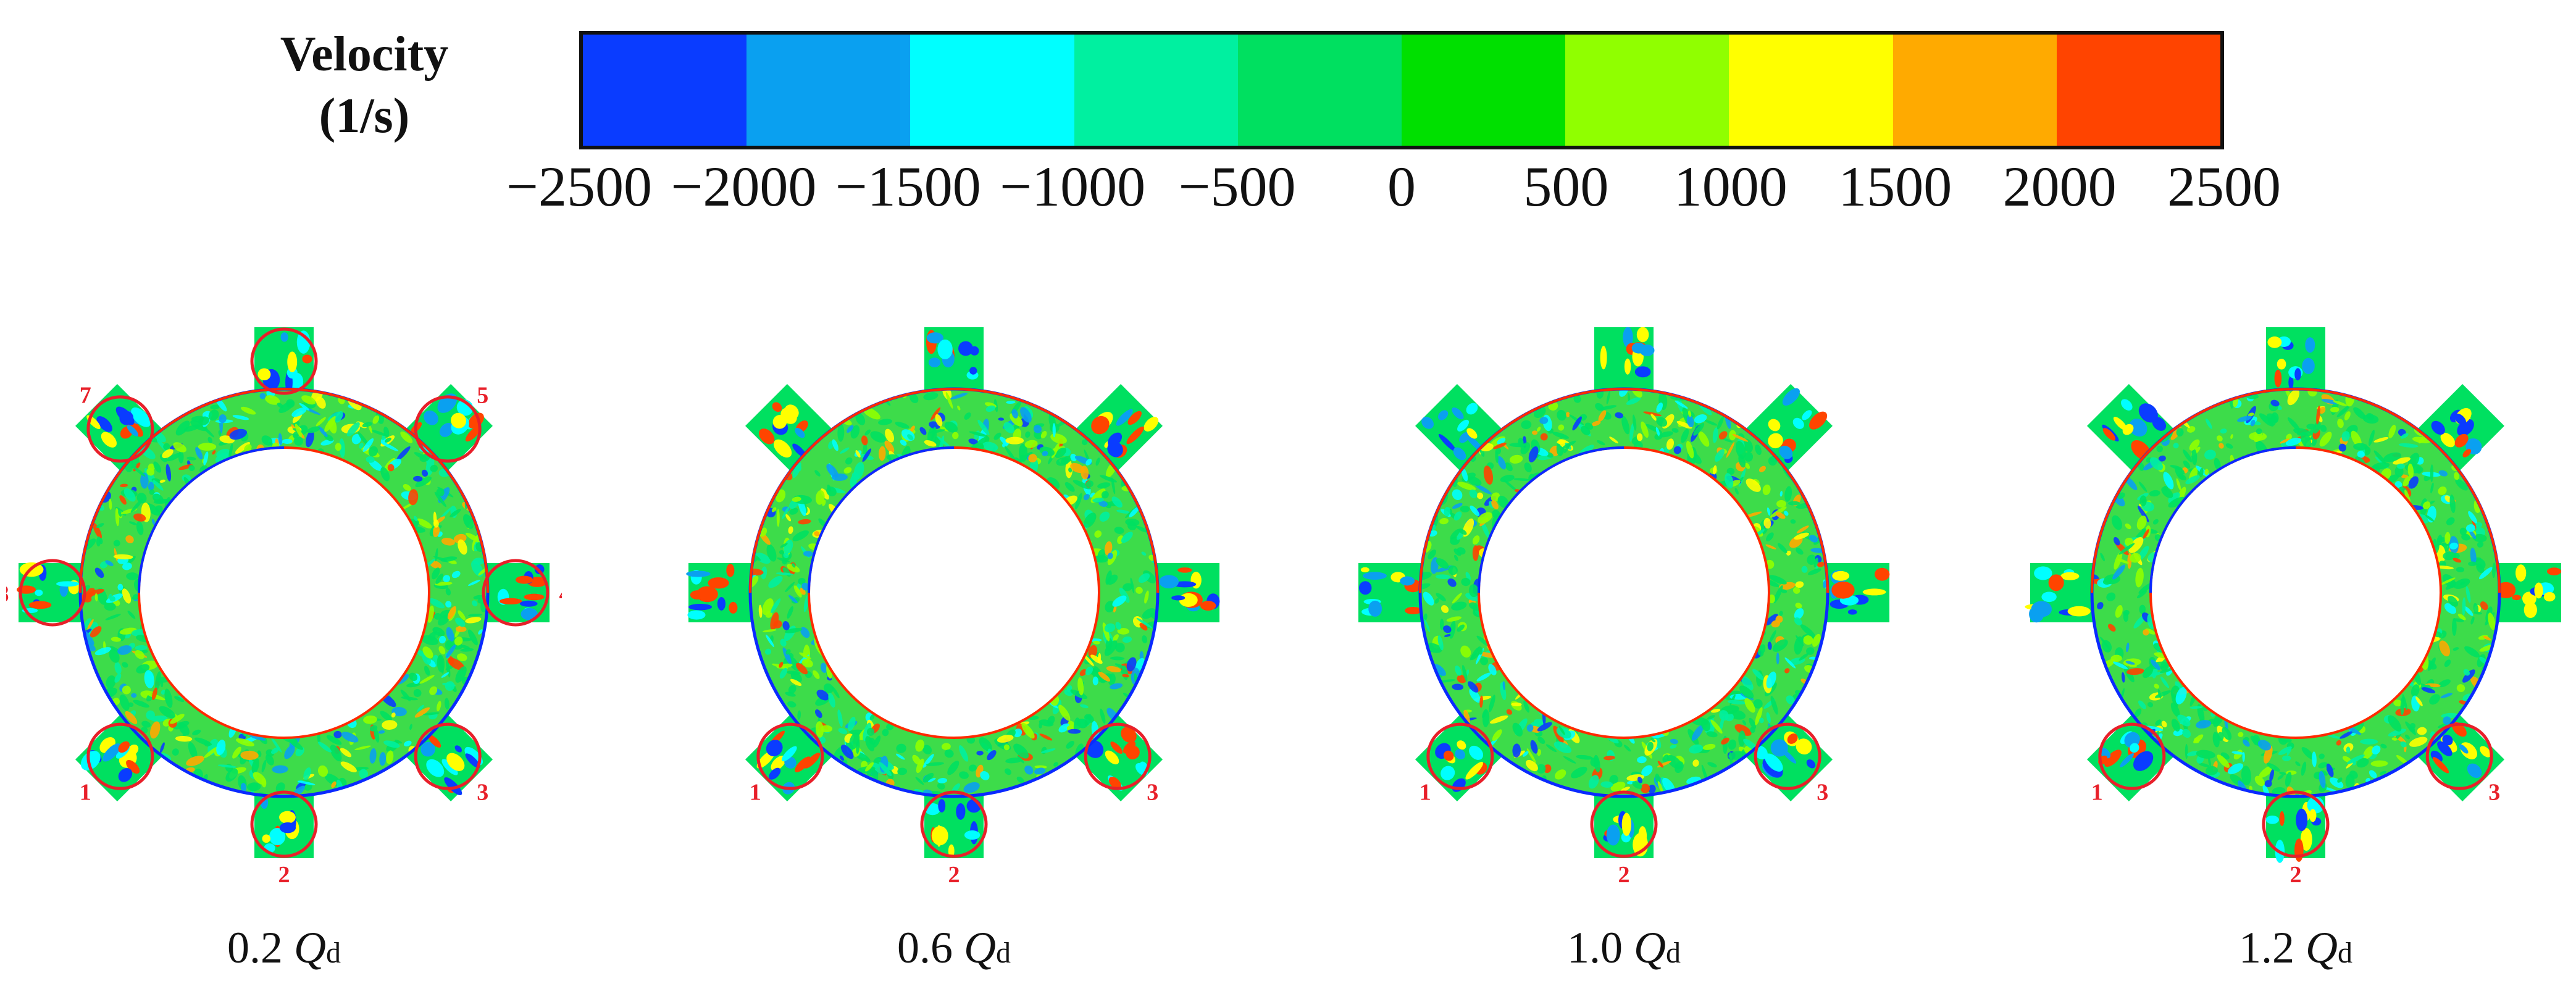  I want to click on colorbar-tick-label: 500, so click(1566, 186).